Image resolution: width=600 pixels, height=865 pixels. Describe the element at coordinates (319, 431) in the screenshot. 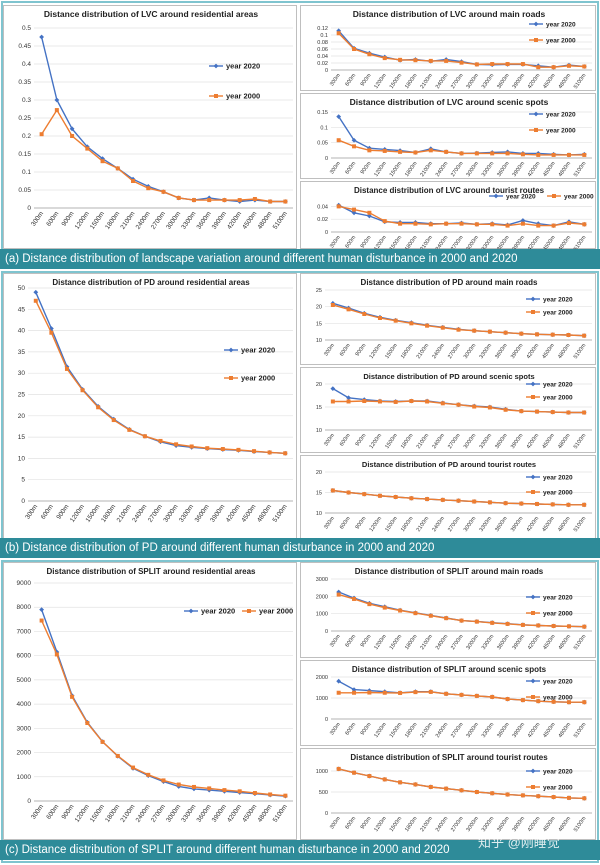

I see `y-tick-label: 10` at that location.